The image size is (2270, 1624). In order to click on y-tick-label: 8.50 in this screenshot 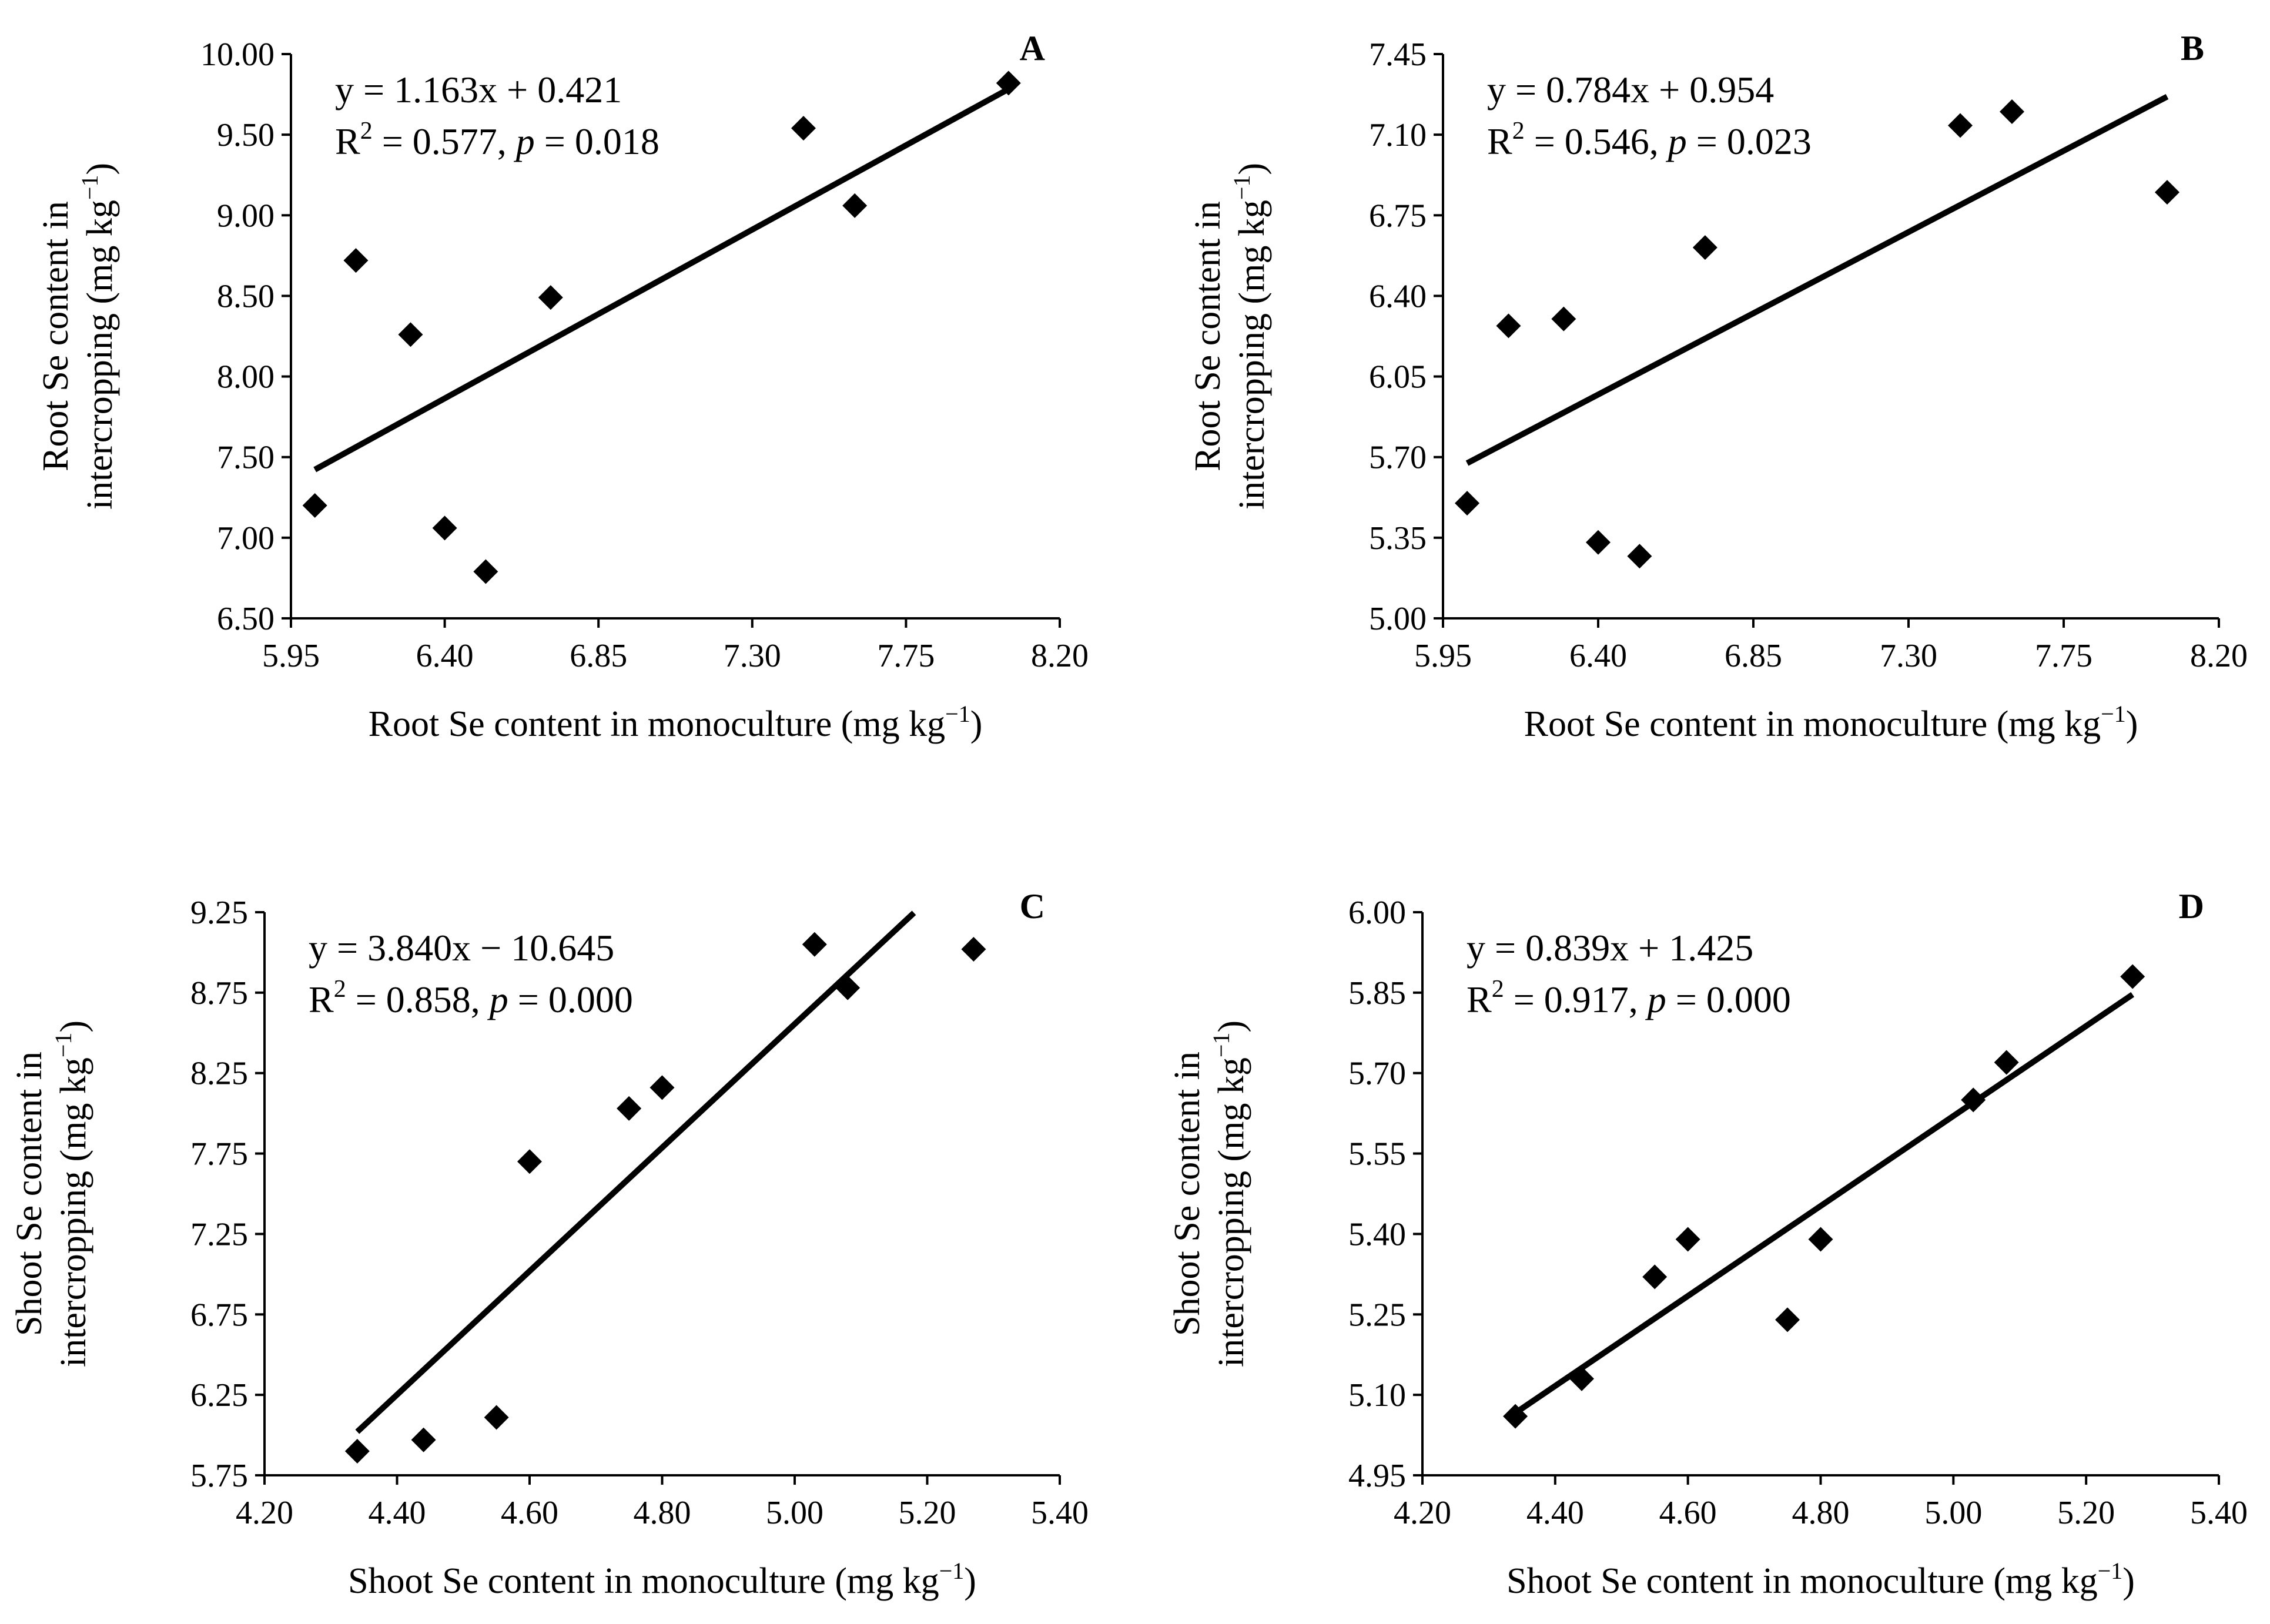, I will do `click(245, 296)`.